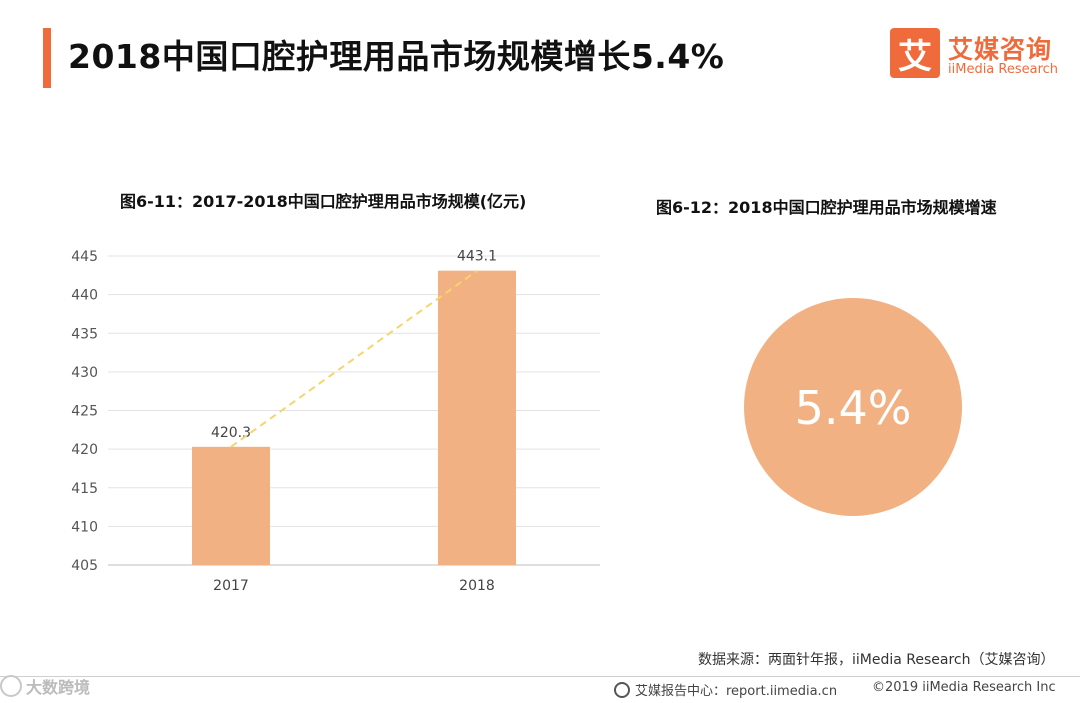 This screenshot has height=703, width=1080. I want to click on watermark: 大数跨境, so click(80, 686).